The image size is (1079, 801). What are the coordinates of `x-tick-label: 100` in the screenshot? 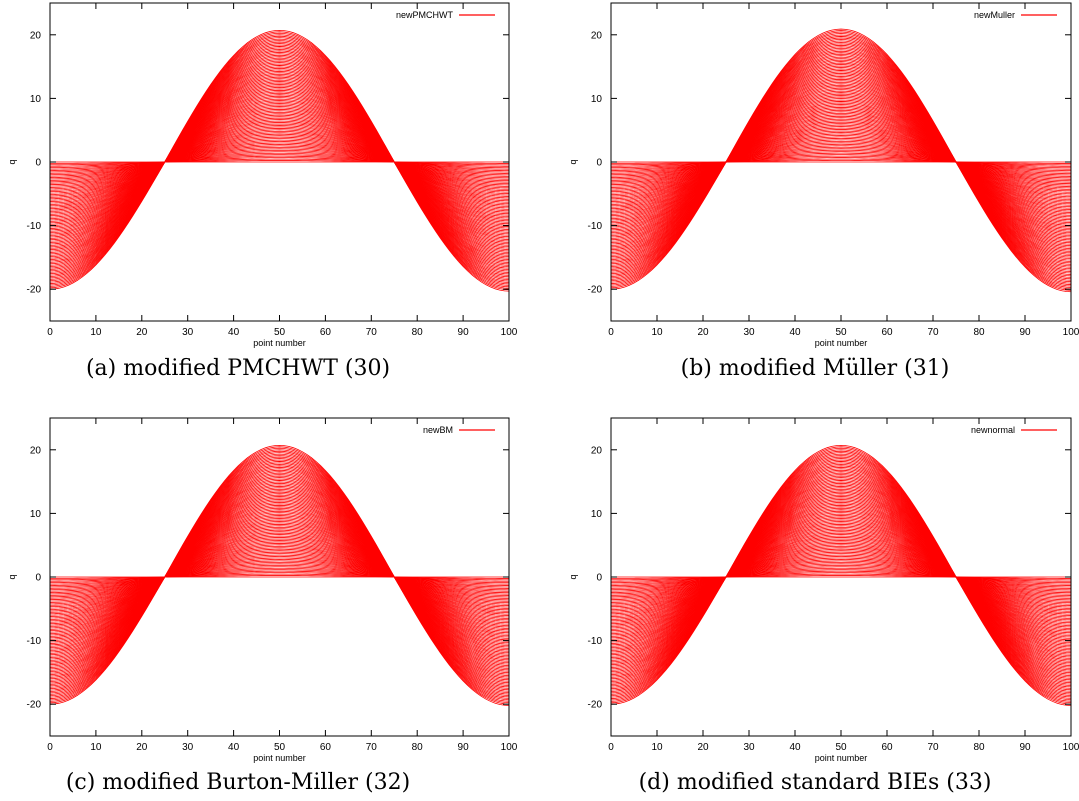 It's located at (1071, 747).